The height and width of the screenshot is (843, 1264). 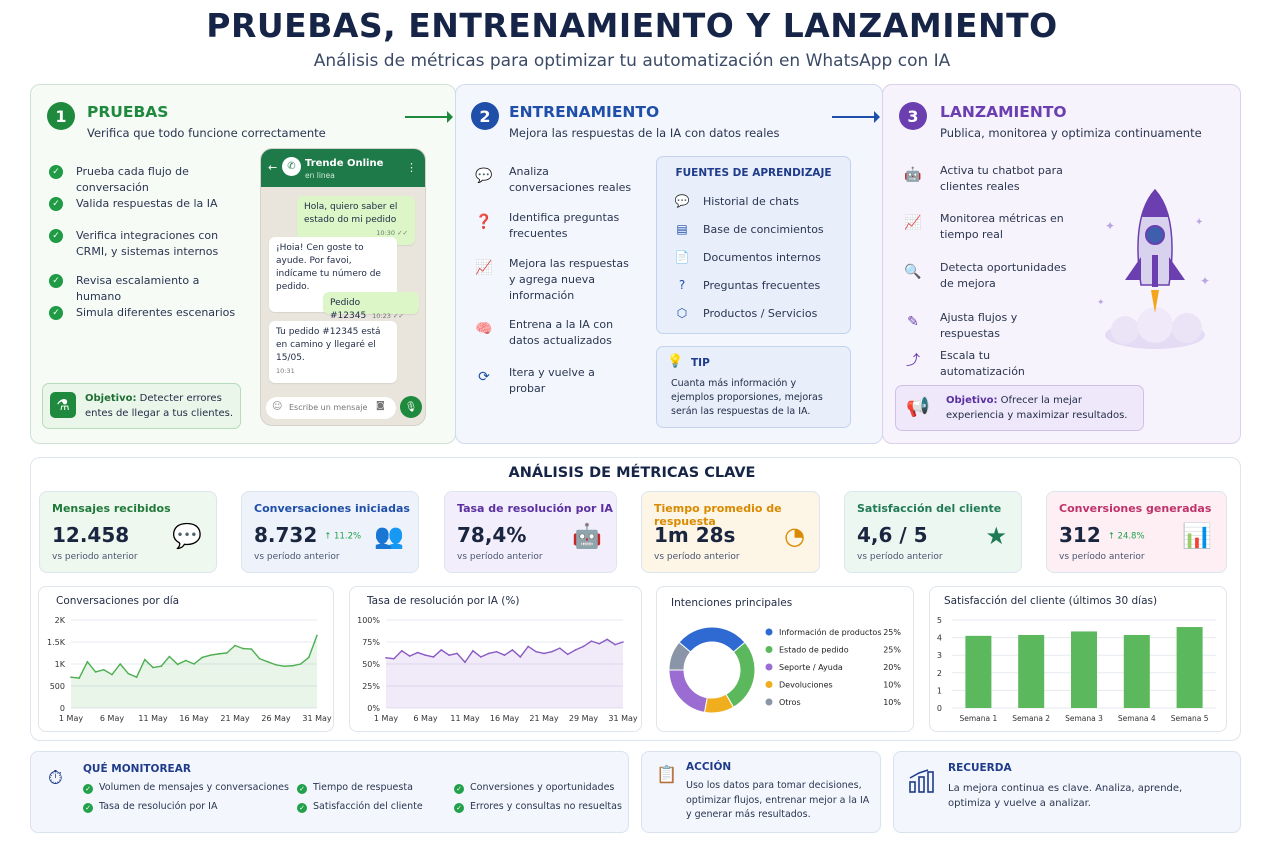 I want to click on chat-icon: 💬, so click(x=484, y=176).